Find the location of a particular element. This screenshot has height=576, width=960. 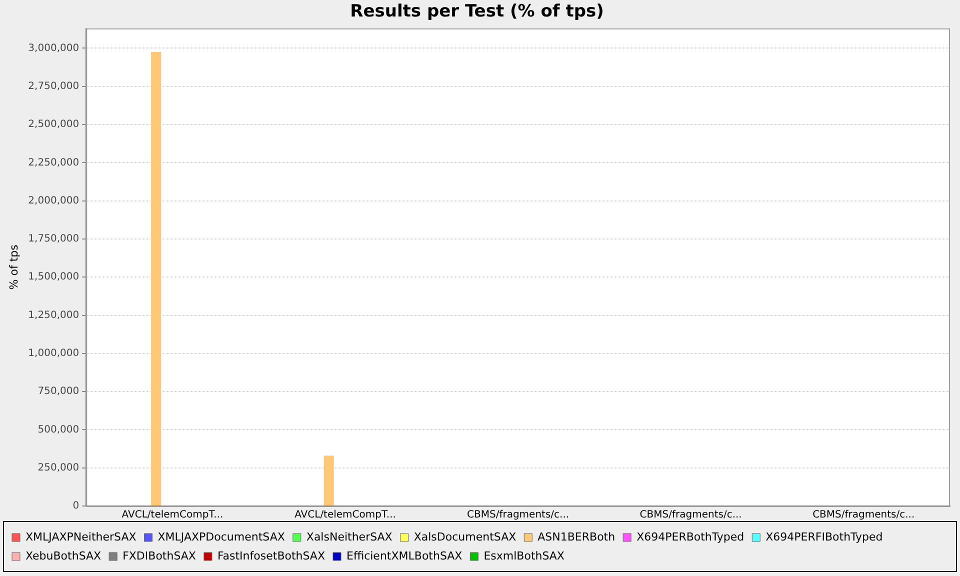

y-tick-label: 1,500,000 is located at coordinates (54, 277).